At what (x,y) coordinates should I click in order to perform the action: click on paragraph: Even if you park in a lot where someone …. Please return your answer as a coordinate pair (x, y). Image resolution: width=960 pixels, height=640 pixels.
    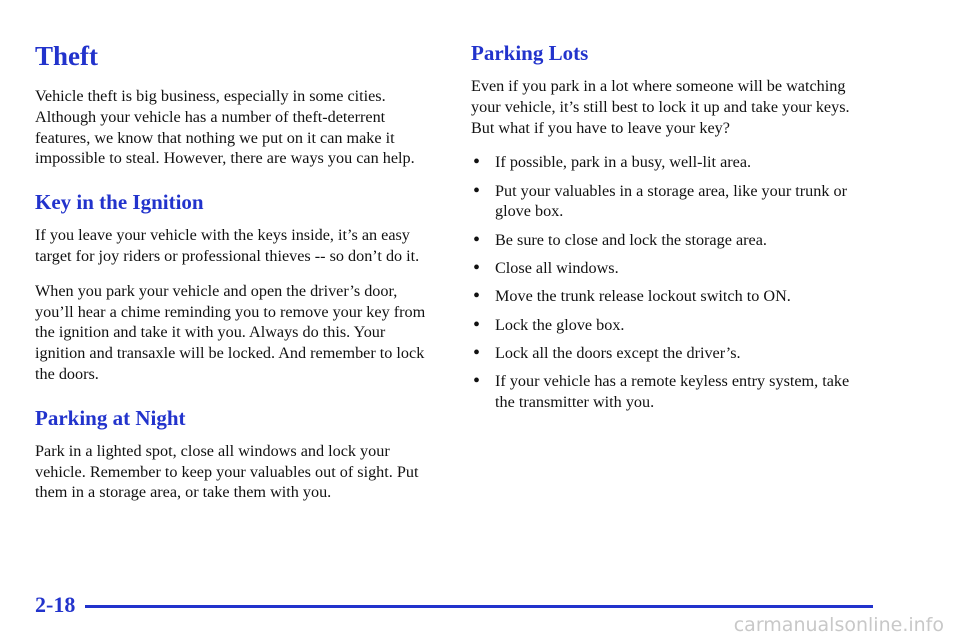
    Looking at the image, I should click on (660, 107).